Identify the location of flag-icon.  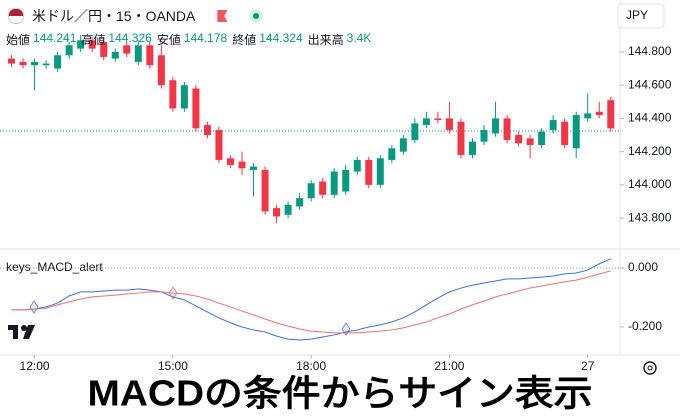
(16, 16).